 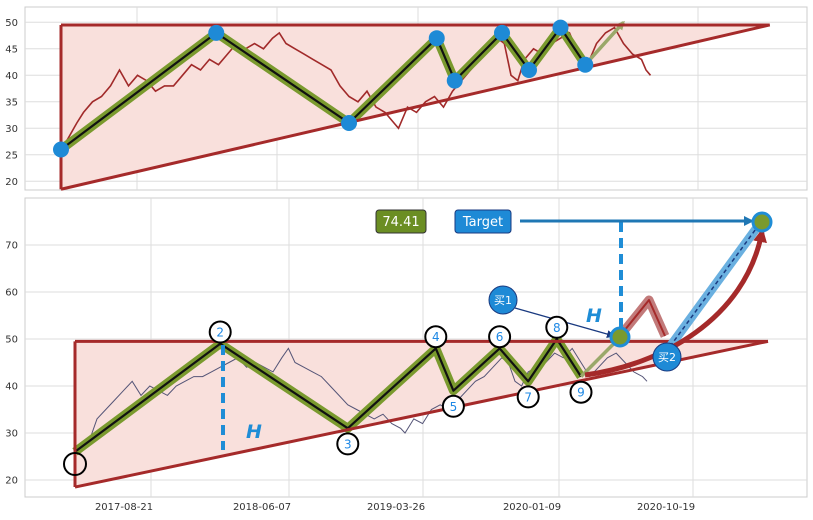 I want to click on buy1-label: 买1, so click(x=503, y=300).